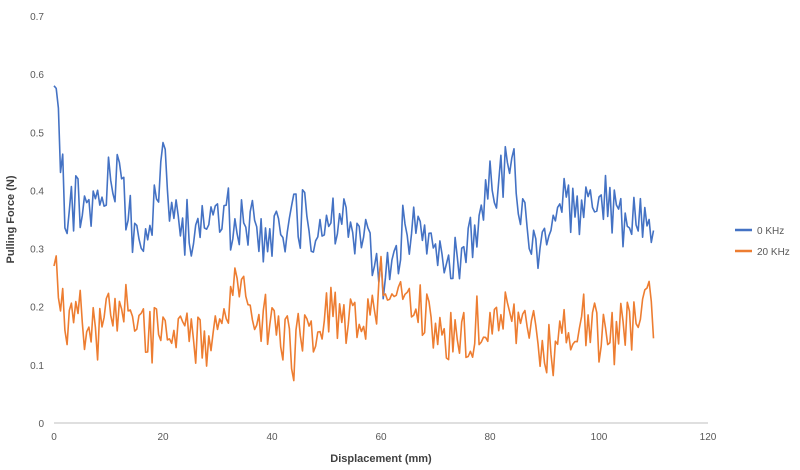  I want to click on y-tick-label: 0.6, so click(37, 75).